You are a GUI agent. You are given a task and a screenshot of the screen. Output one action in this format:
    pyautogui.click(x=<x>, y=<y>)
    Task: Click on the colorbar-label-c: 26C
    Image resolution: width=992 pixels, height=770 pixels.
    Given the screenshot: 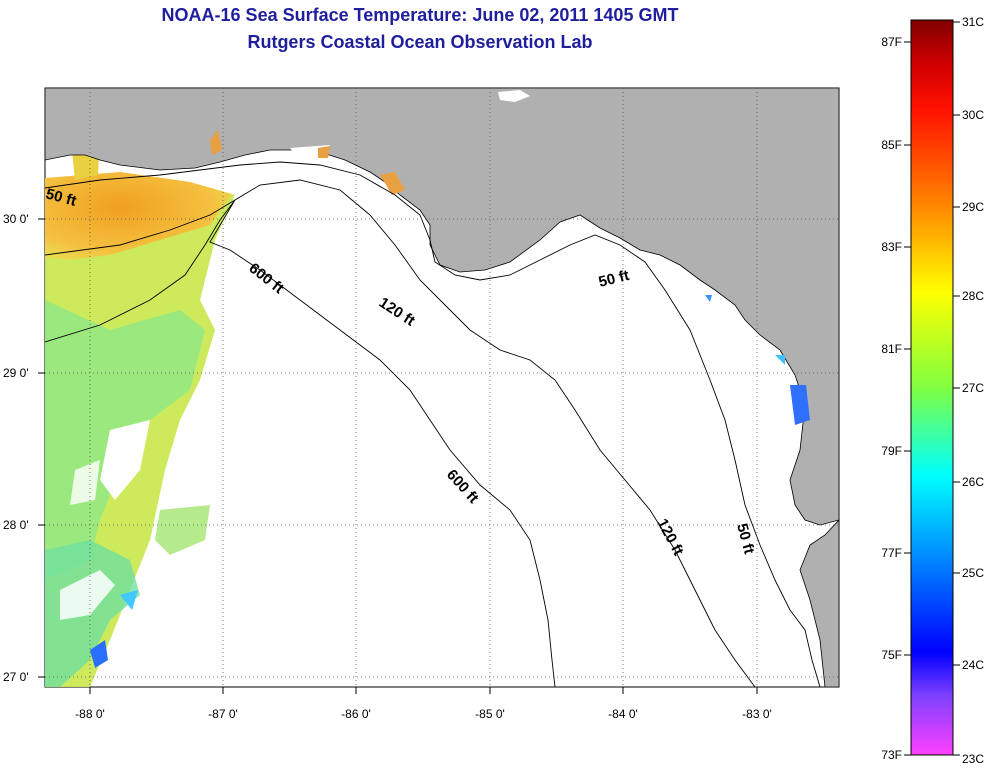 What is the action you would take?
    pyautogui.click(x=973, y=482)
    